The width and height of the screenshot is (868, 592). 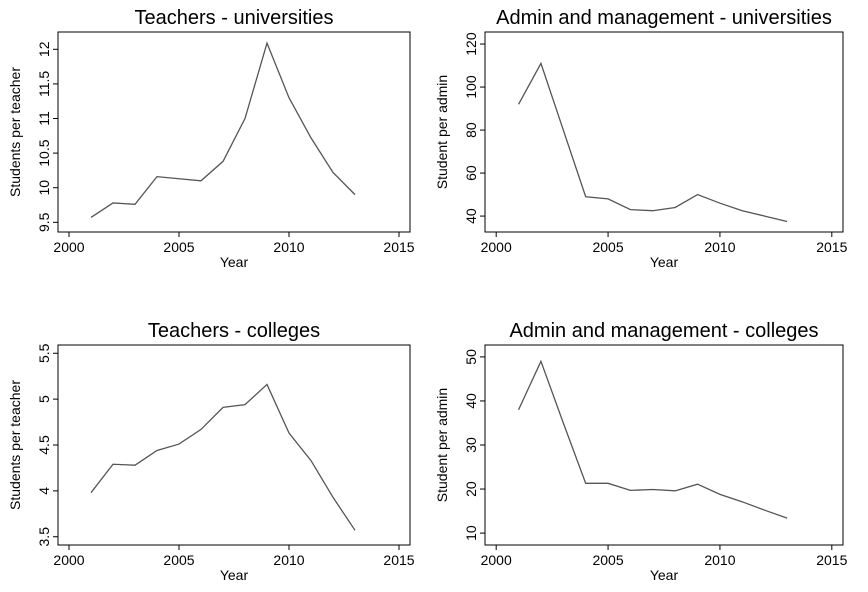 What do you see at coordinates (471, 130) in the screenshot?
I see `y-tick-label: 80` at bounding box center [471, 130].